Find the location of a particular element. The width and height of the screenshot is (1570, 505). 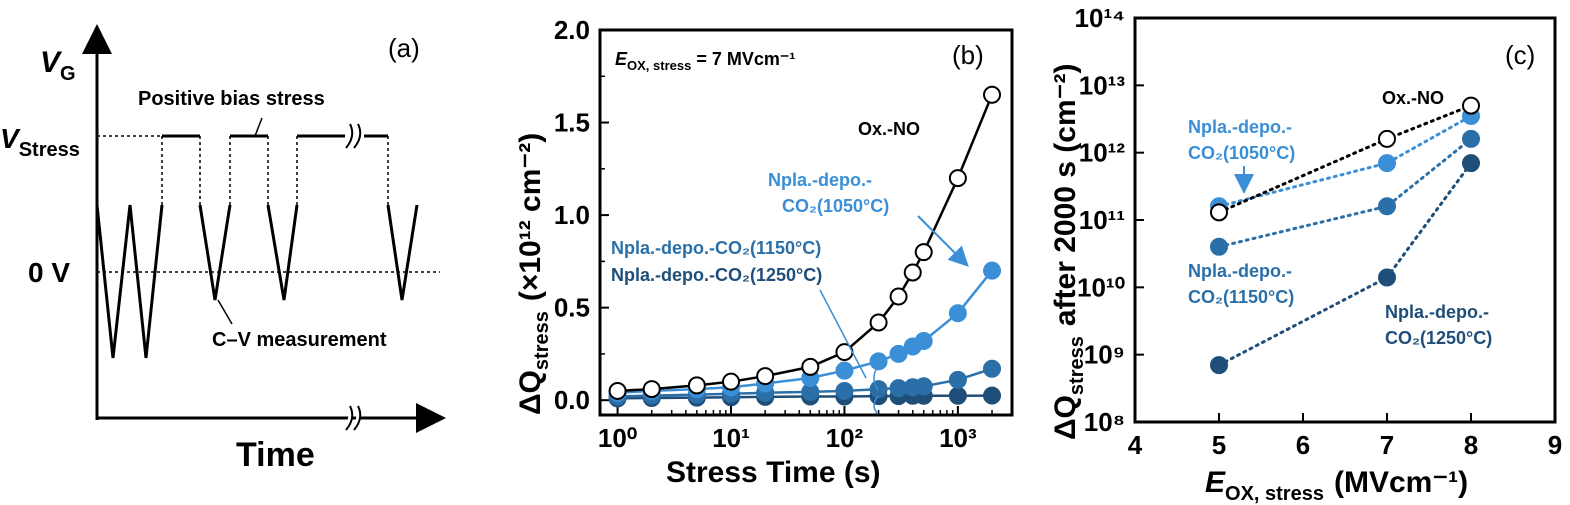

panel-c-y-tick-label: 10¹¹ is located at coordinates (1102, 220).